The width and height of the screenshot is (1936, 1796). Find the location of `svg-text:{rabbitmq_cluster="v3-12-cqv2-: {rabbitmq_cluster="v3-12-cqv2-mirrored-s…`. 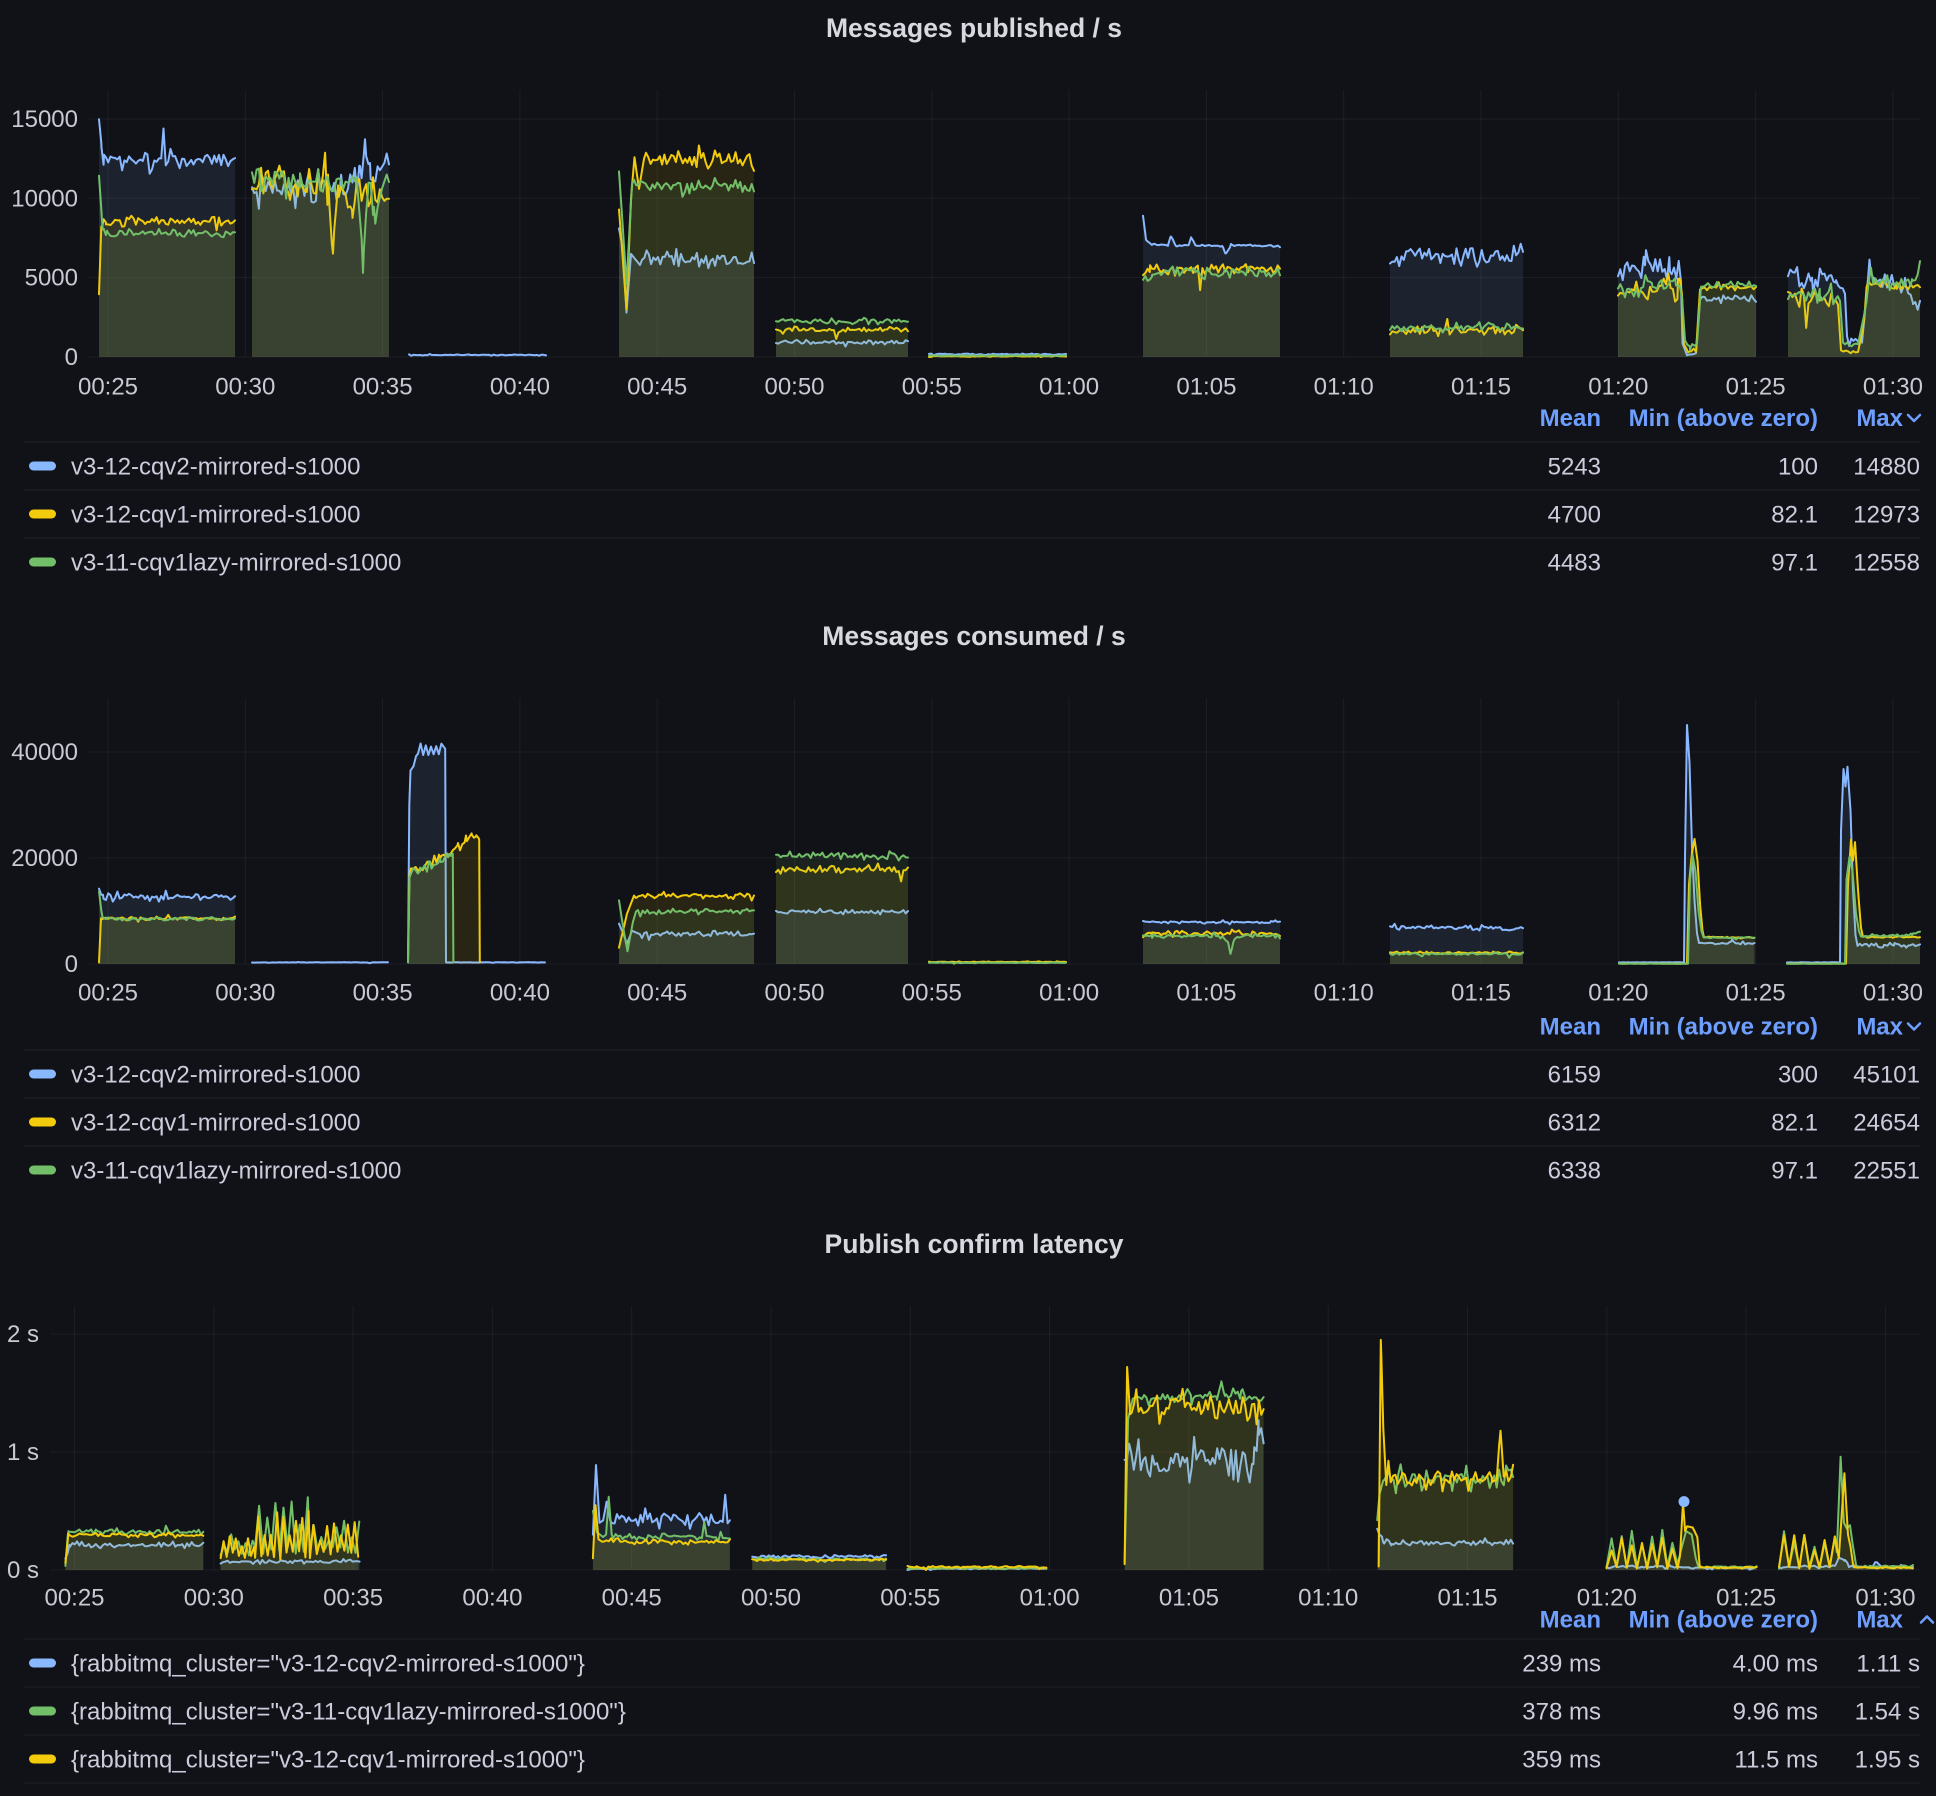

svg-text:{rabbitmq_cluster="v3-12-cqv2-: {rabbitmq_cluster="v3-12-cqv2-mirrored-s… is located at coordinates (328, 1664).